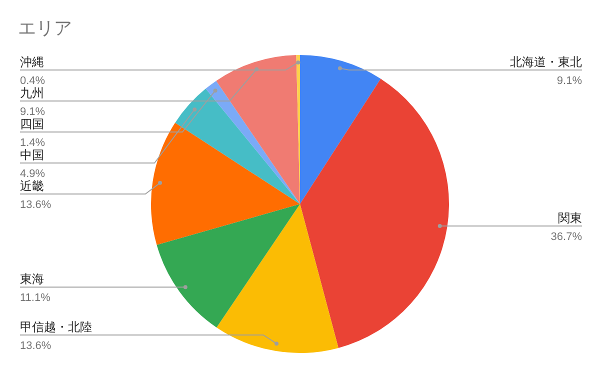  What do you see at coordinates (32, 186) in the screenshot?
I see `slice-label: 近畿` at bounding box center [32, 186].